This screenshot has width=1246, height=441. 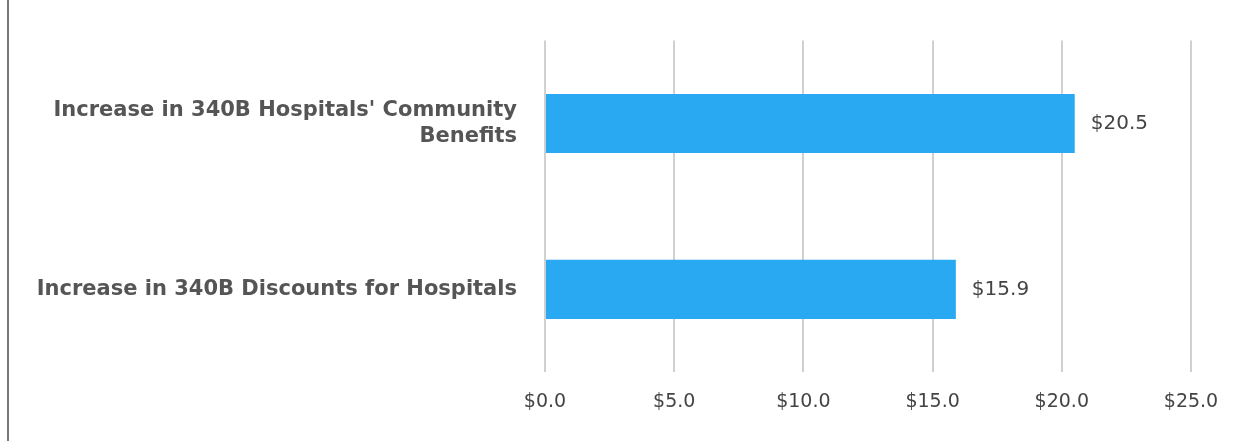 I want to click on x-tick-label: $20.0, so click(x=1061, y=399).